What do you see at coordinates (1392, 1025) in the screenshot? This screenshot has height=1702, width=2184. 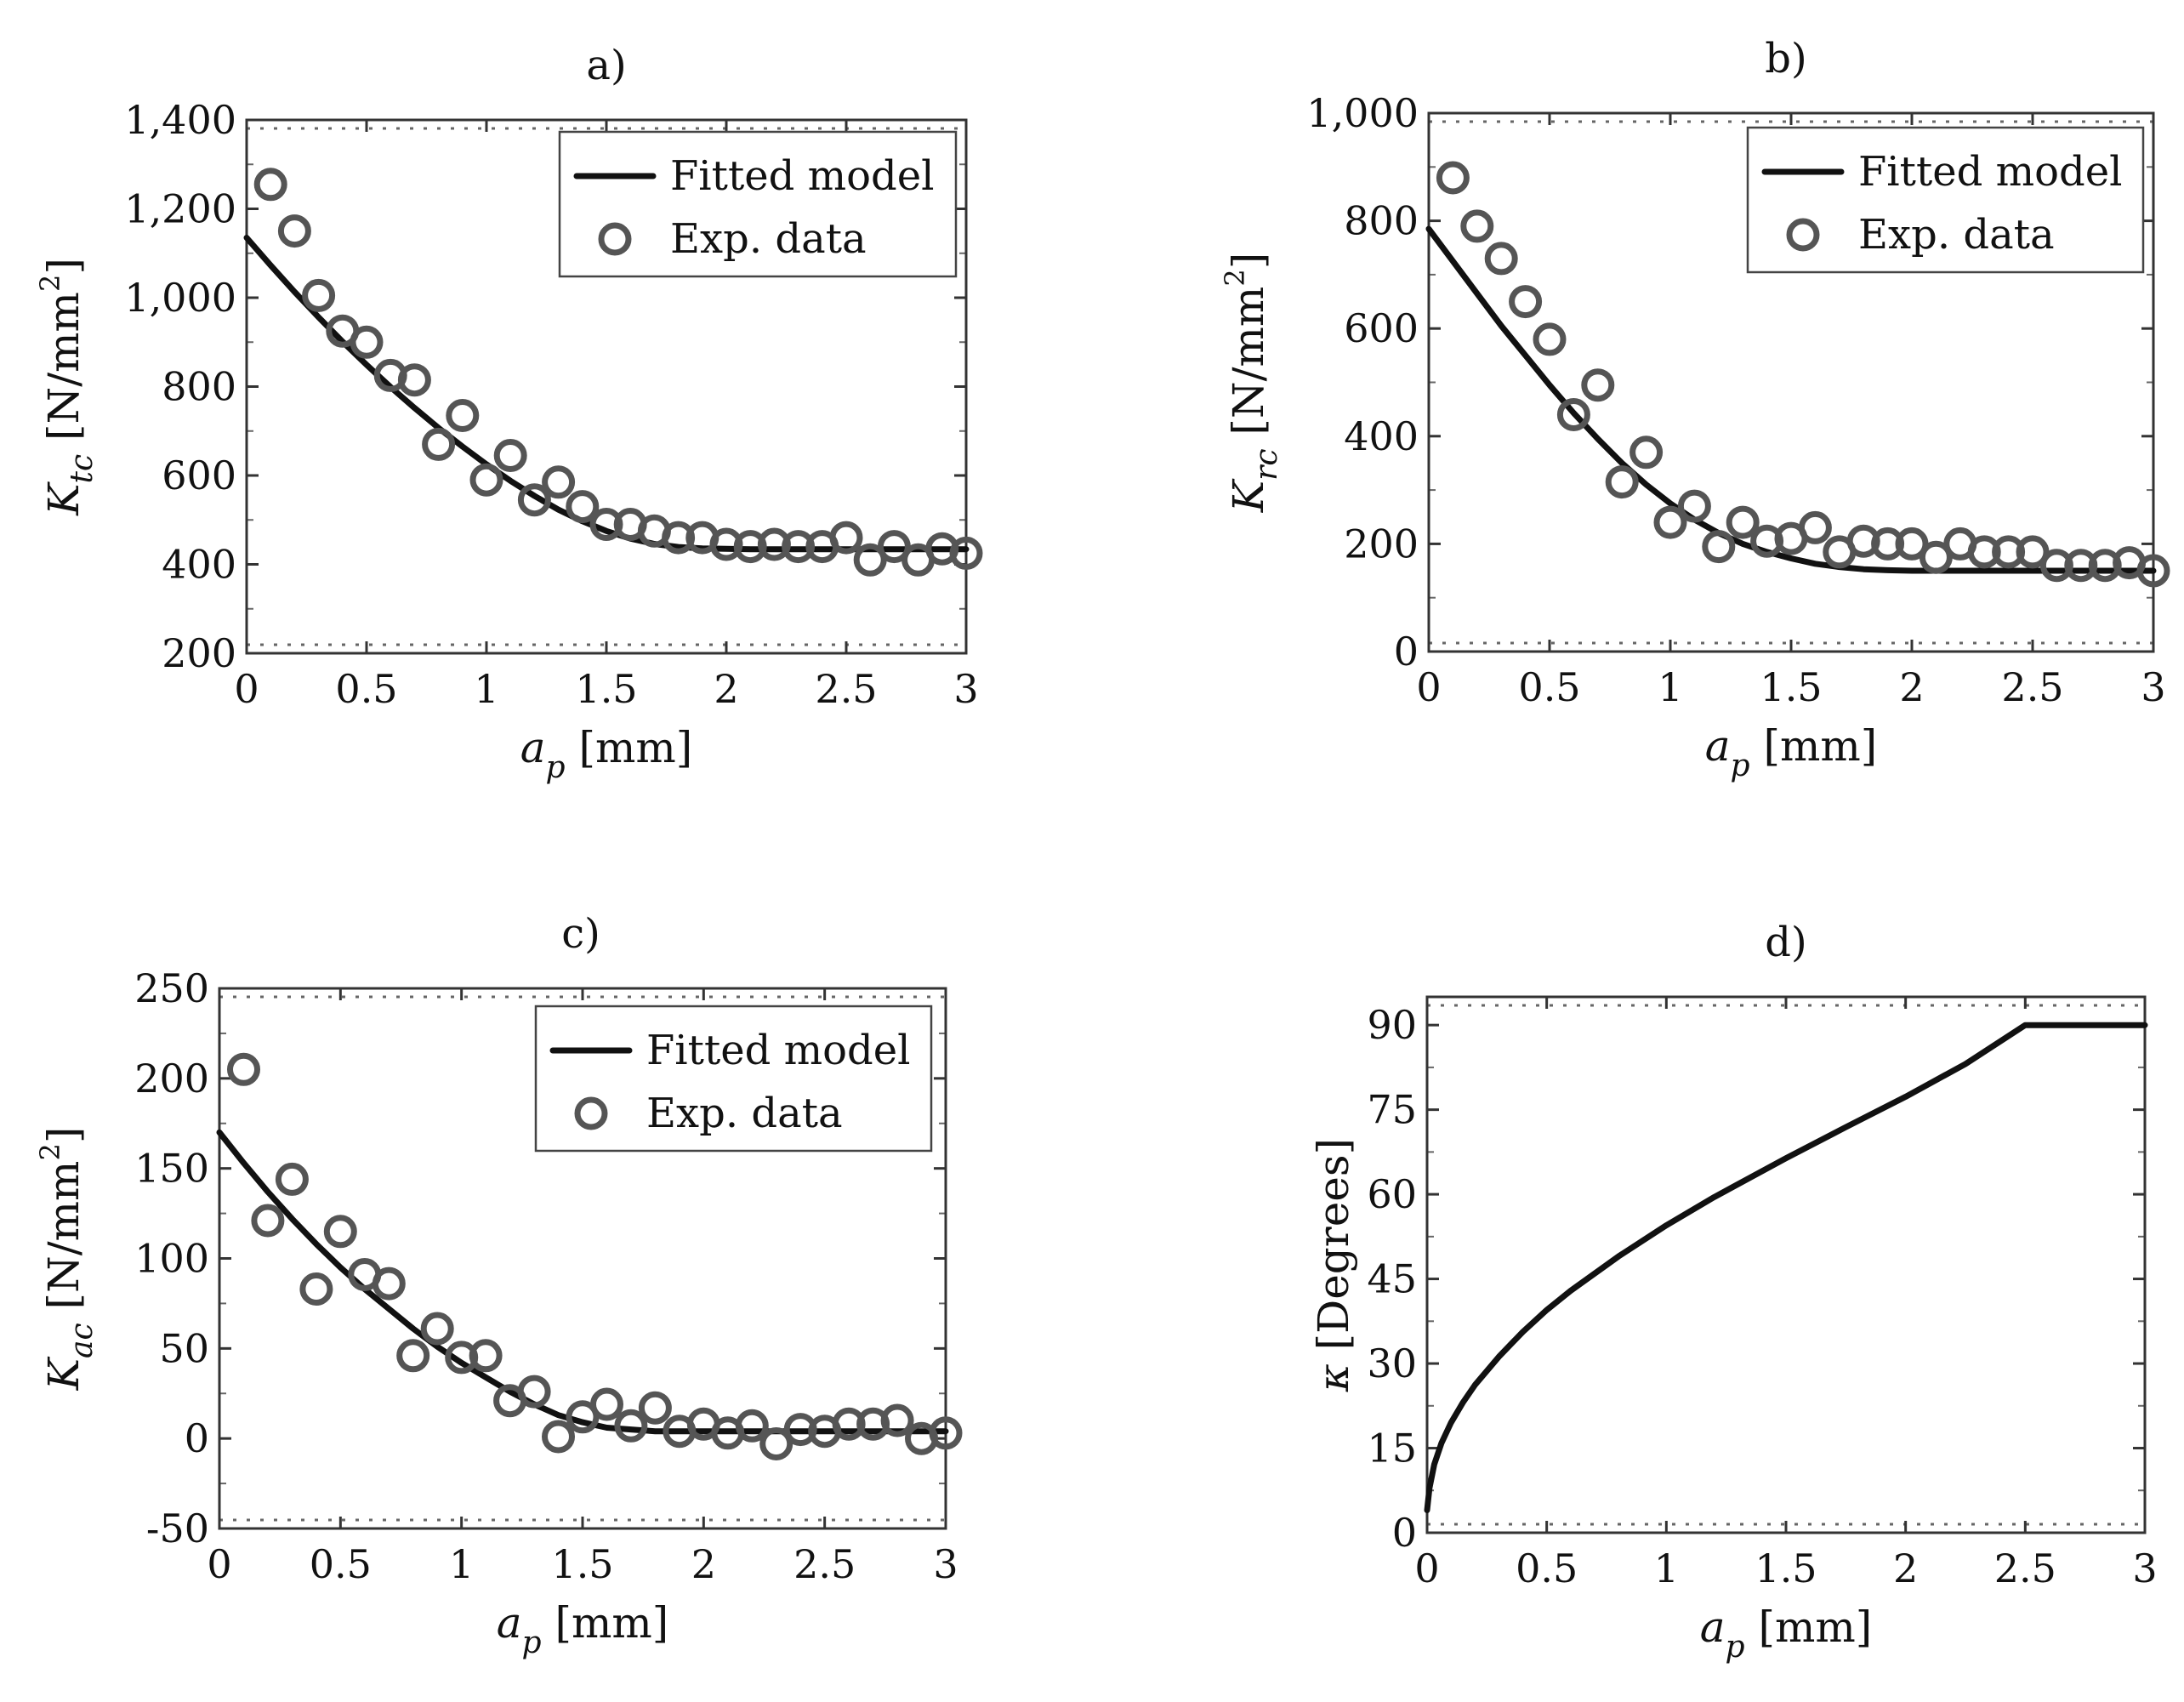 I see `y-tick-label: 90` at bounding box center [1392, 1025].